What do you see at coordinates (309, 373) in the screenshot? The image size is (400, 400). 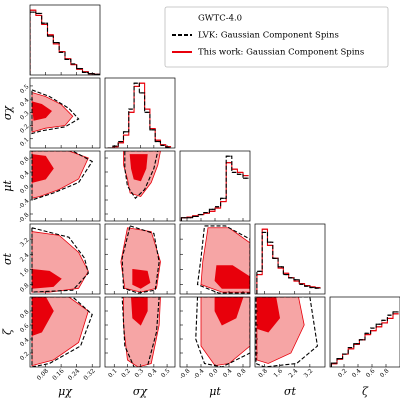 I see `x-tick-label: 3.2` at bounding box center [309, 373].